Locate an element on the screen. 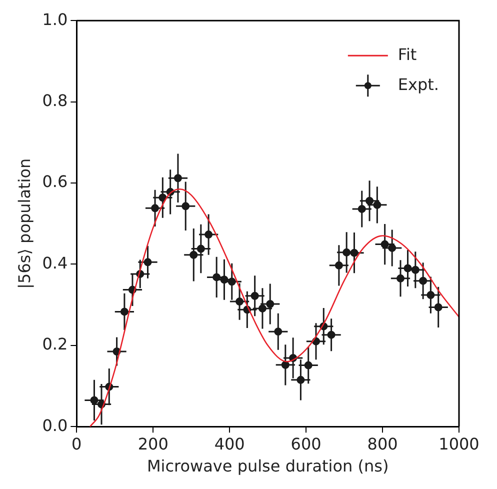  y-tick-label: 0.4 is located at coordinates (55, 262).